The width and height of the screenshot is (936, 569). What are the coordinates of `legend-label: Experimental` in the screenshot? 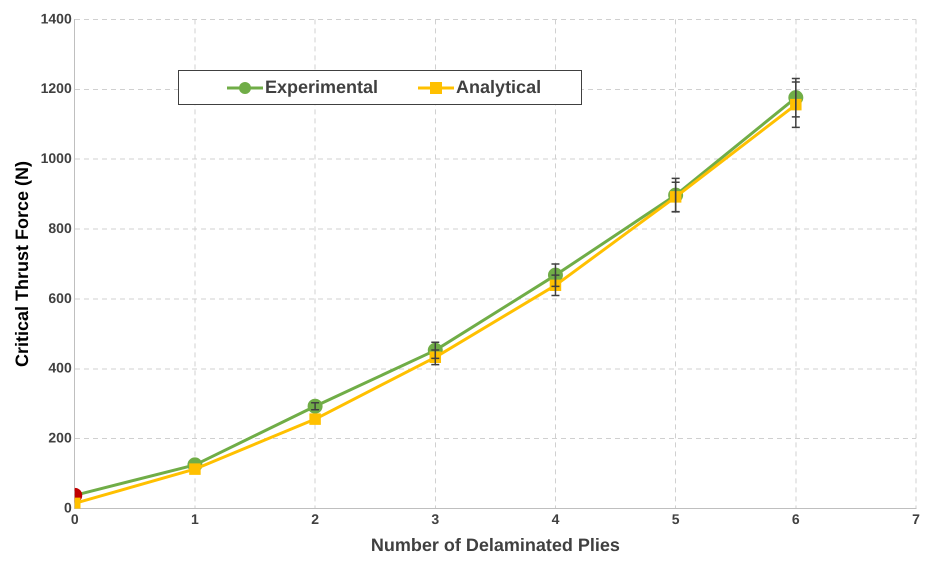 It's located at (321, 87).